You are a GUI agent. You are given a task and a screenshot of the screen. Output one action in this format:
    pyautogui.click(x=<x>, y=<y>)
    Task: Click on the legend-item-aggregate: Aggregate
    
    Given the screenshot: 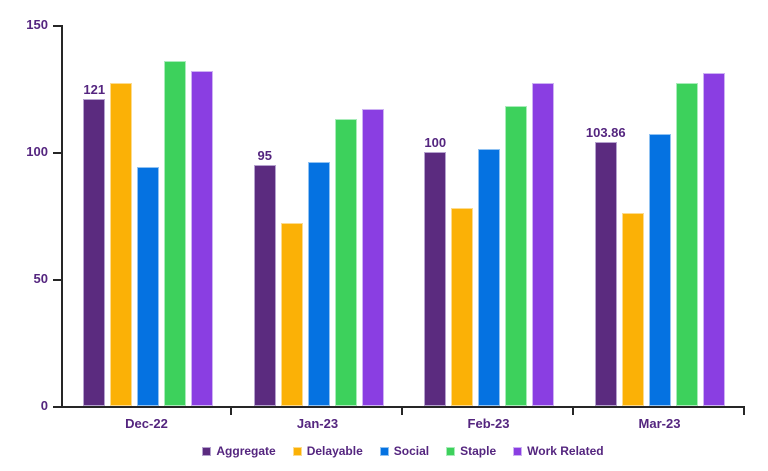 What is the action you would take?
    pyautogui.click(x=239, y=451)
    